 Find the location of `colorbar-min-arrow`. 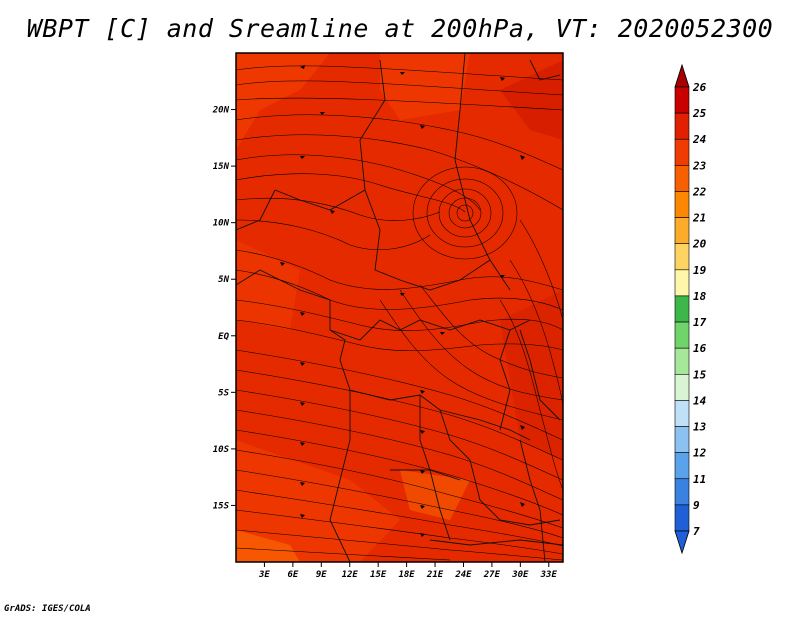

colorbar-min-arrow is located at coordinates (682, 542).